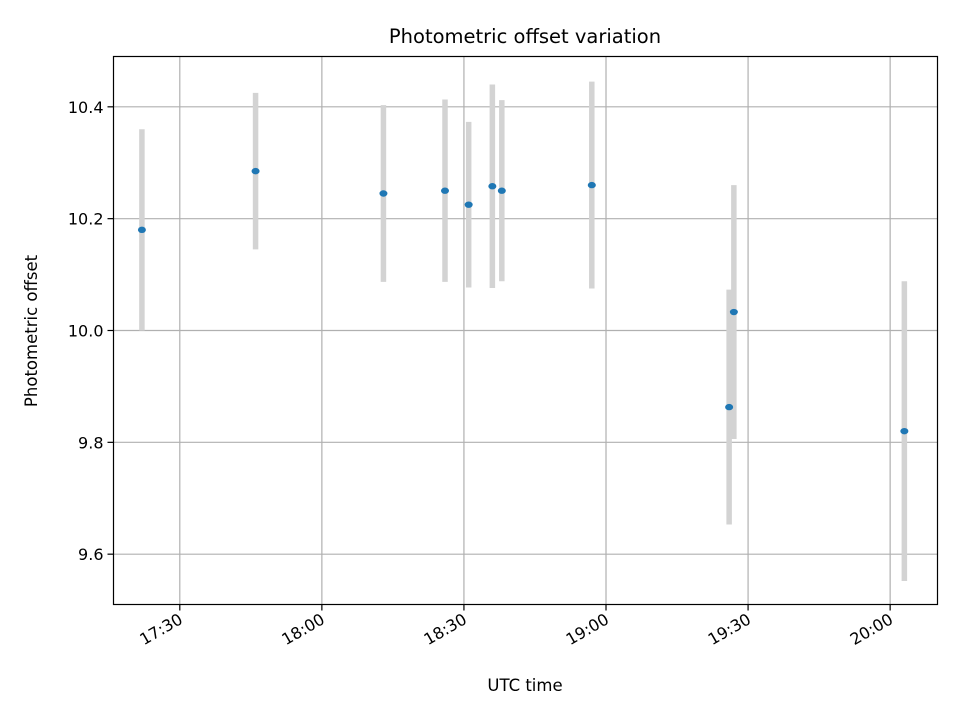  What do you see at coordinates (516, 627) in the screenshot?
I see `x-axis: 17:30 18:00 18:30 19:00 19:30 20:00` at bounding box center [516, 627].